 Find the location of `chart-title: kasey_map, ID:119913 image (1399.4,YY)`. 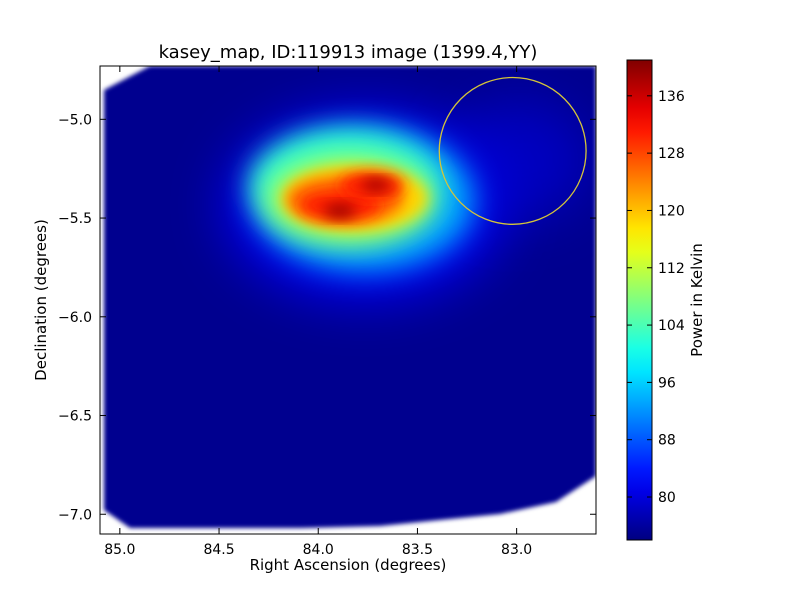

chart-title: kasey_map, ID:119913 image (1399.4,YY) is located at coordinates (348, 52).